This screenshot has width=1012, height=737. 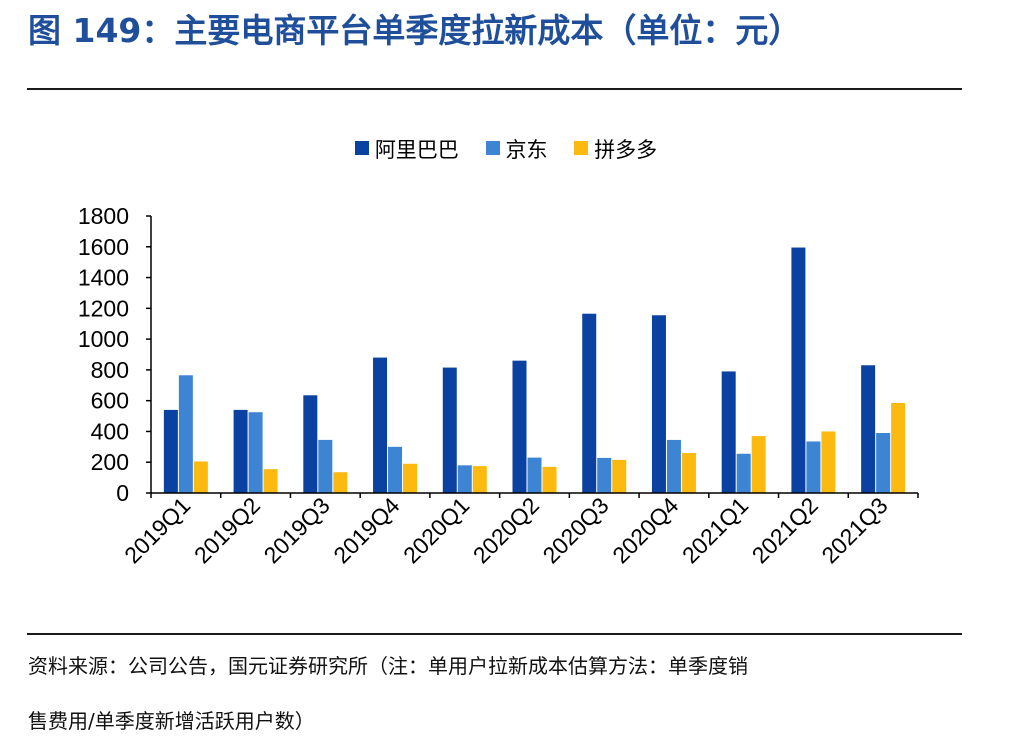 What do you see at coordinates (436, 530) in the screenshot?
I see `x-tick-label: 2020Q1` at bounding box center [436, 530].